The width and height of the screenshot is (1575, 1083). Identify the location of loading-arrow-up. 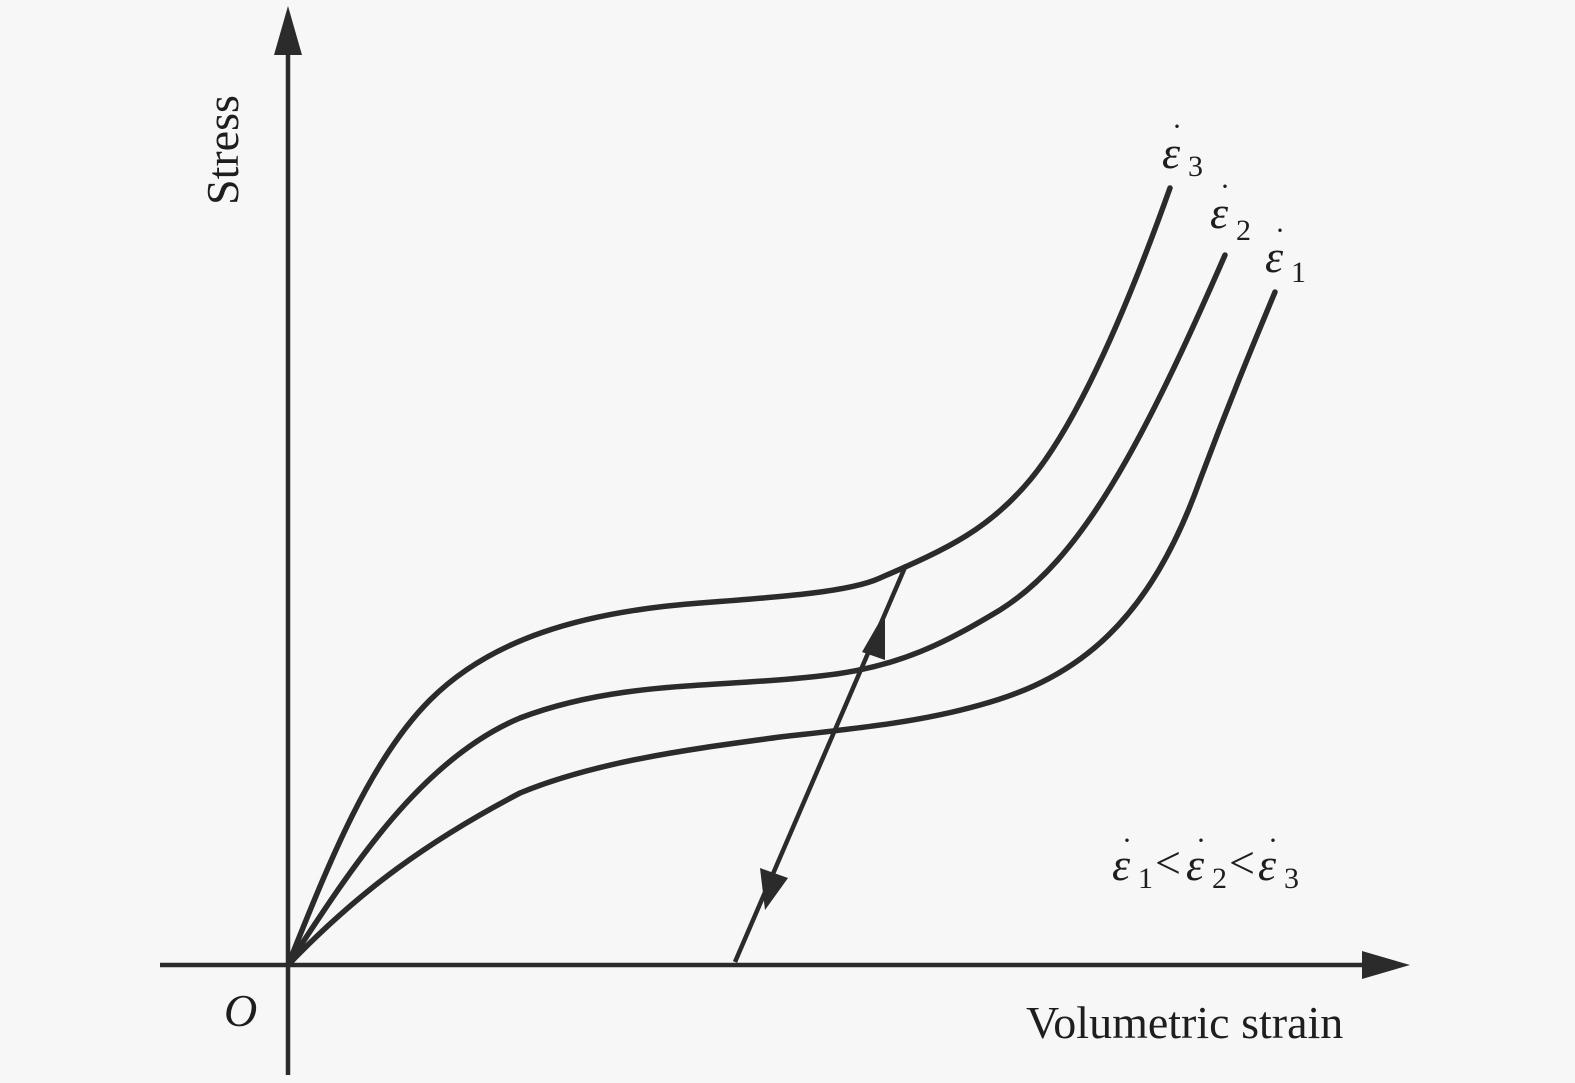
(873, 636).